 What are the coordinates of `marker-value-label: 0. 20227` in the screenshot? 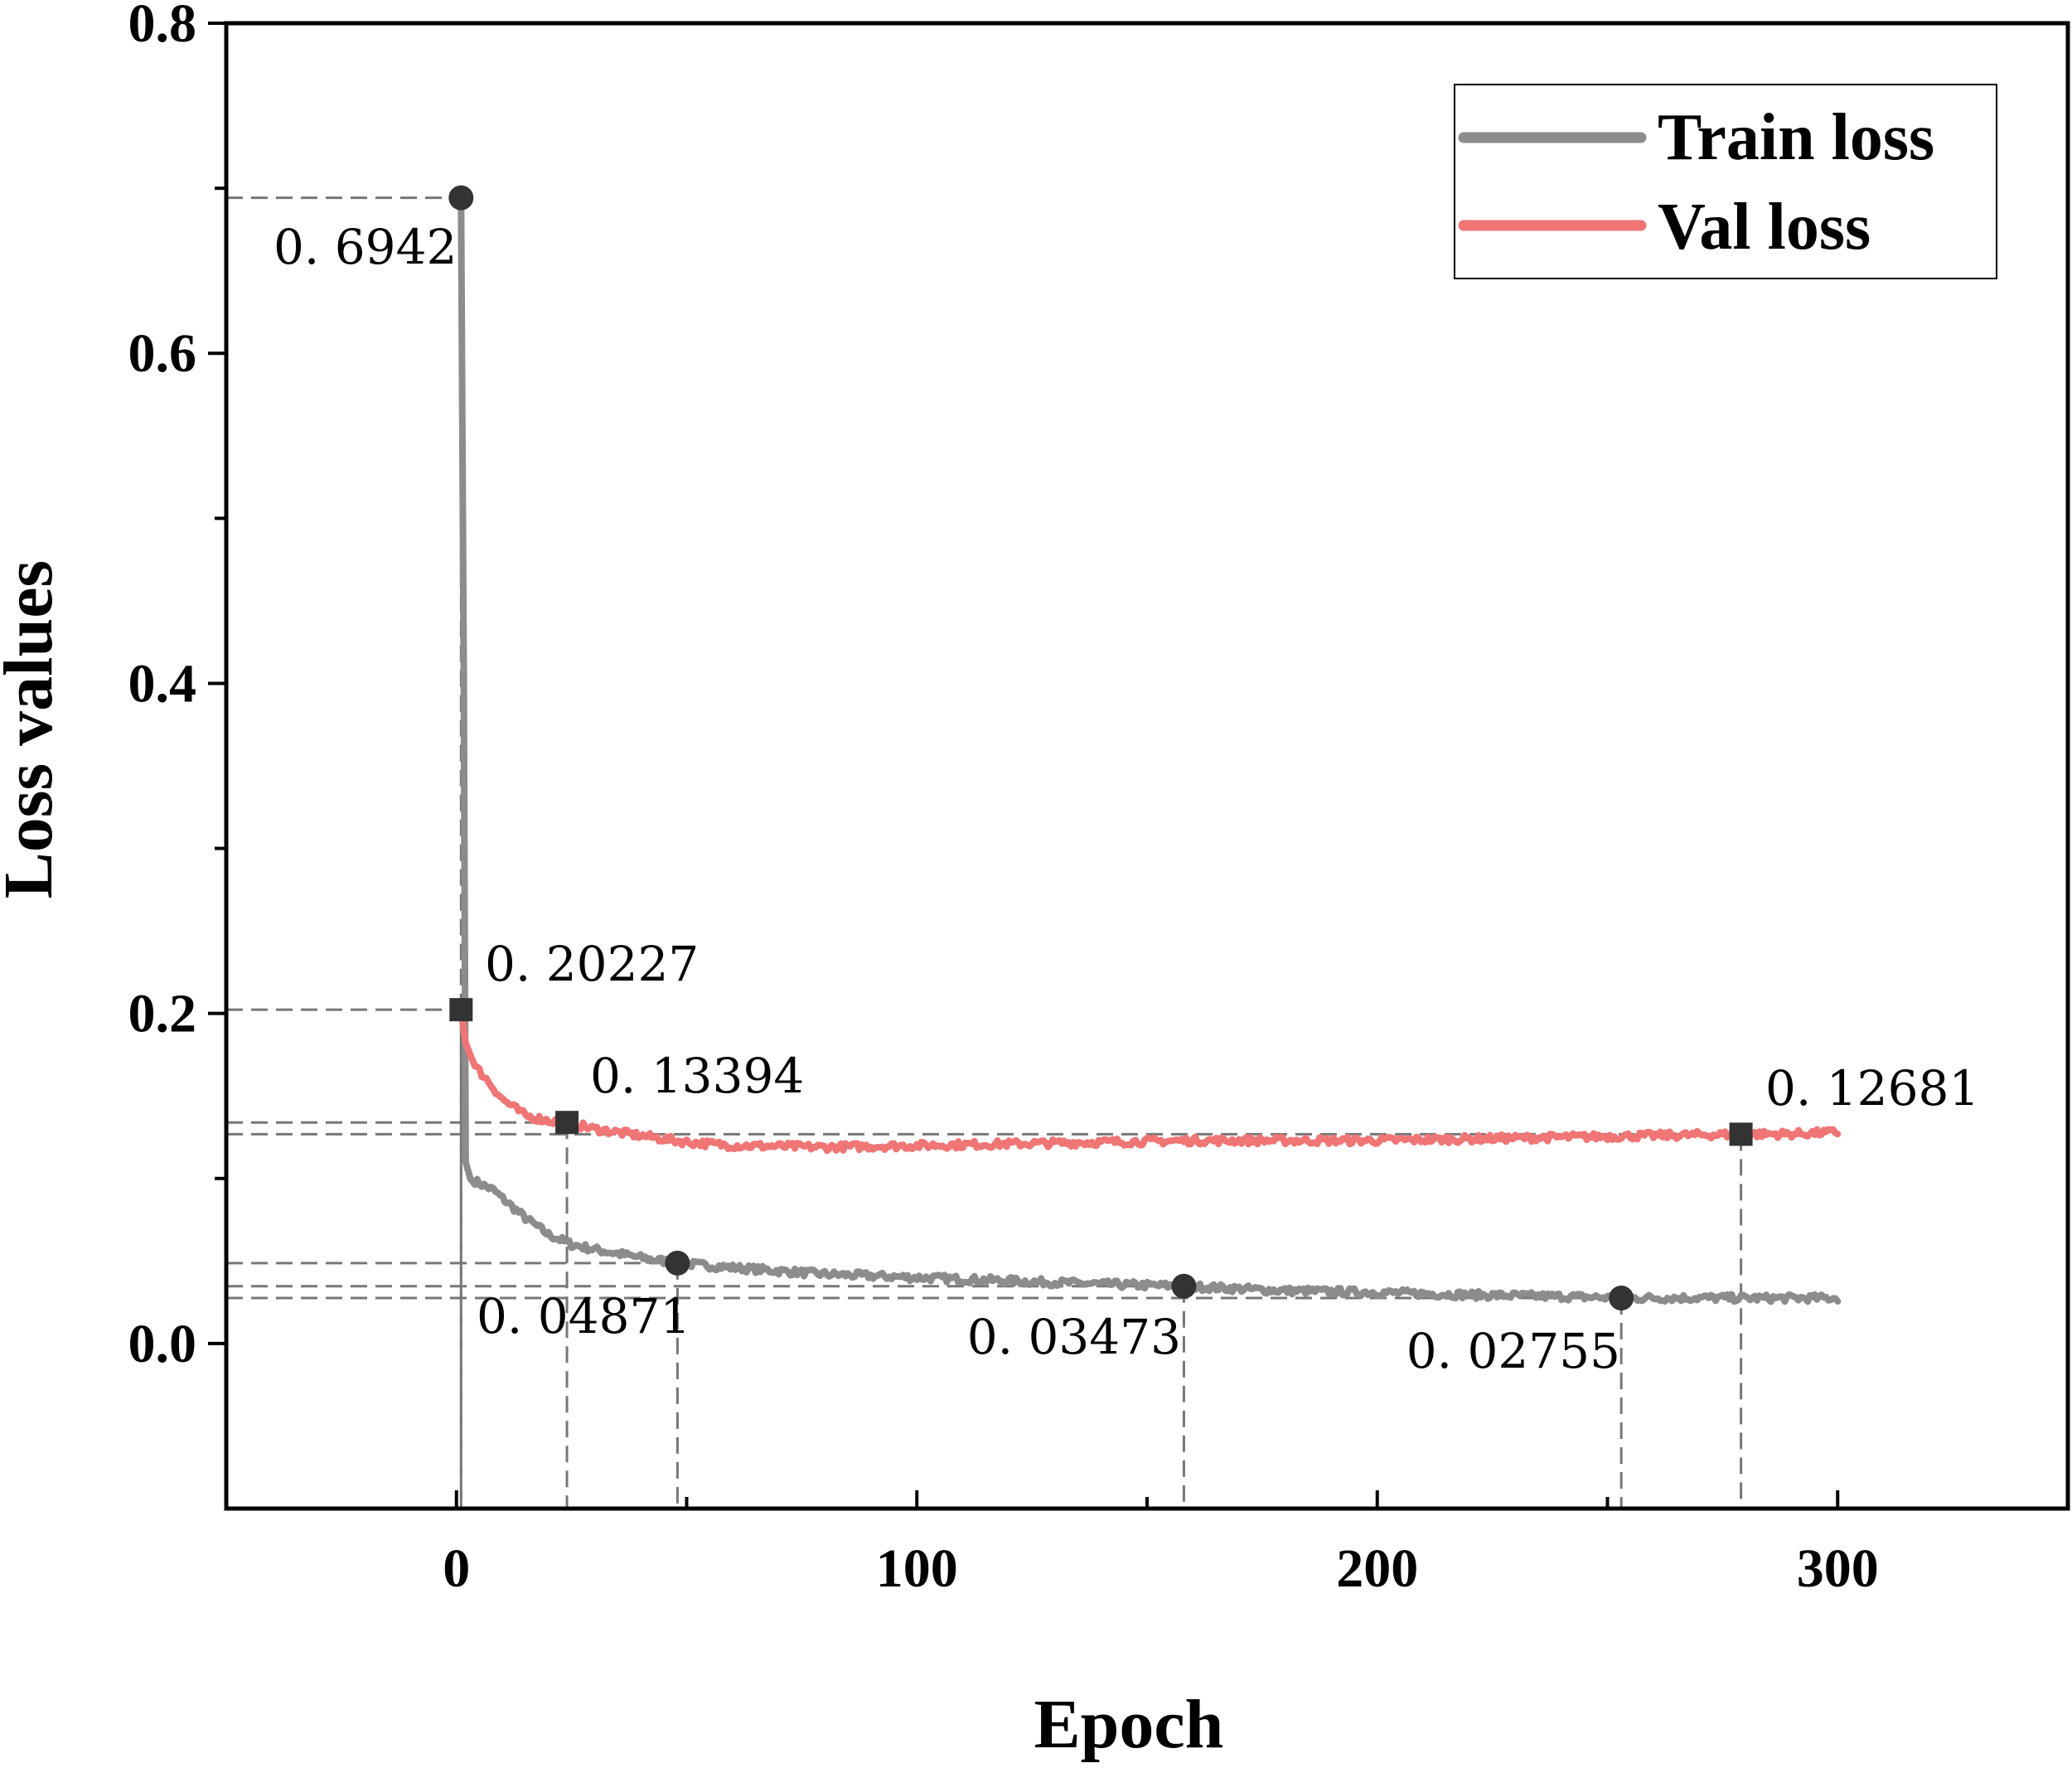 It's located at (592, 964).